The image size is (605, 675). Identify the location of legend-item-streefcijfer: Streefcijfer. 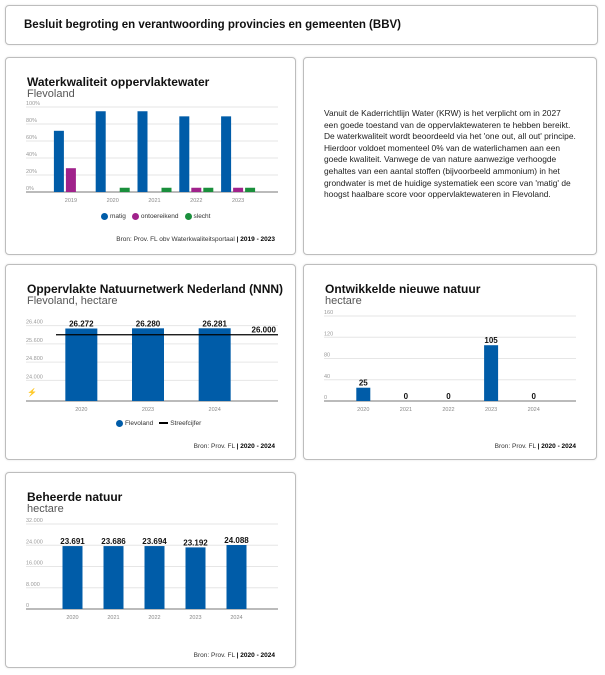
(180, 423).